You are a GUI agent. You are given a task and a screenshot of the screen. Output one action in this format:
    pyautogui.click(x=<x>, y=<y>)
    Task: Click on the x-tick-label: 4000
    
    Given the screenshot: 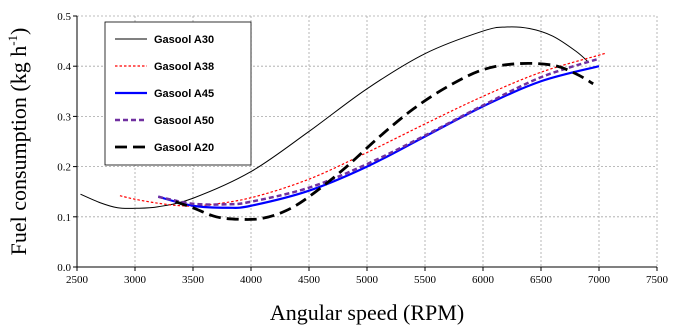 What is the action you would take?
    pyautogui.click(x=251, y=280)
    